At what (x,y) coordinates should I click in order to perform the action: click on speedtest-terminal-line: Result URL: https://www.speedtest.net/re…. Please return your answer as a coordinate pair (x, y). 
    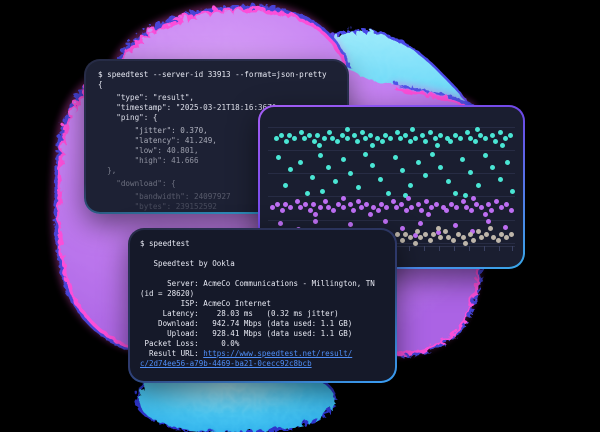
    Looking at the image, I should click on (262, 354).